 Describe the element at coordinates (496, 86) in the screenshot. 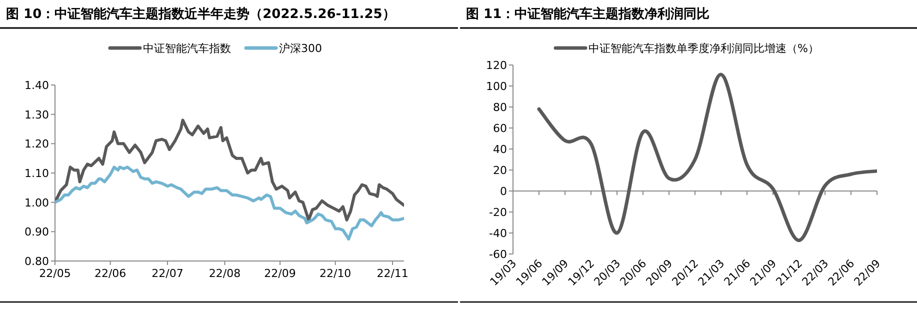

I see `y-tick-label: 100` at that location.